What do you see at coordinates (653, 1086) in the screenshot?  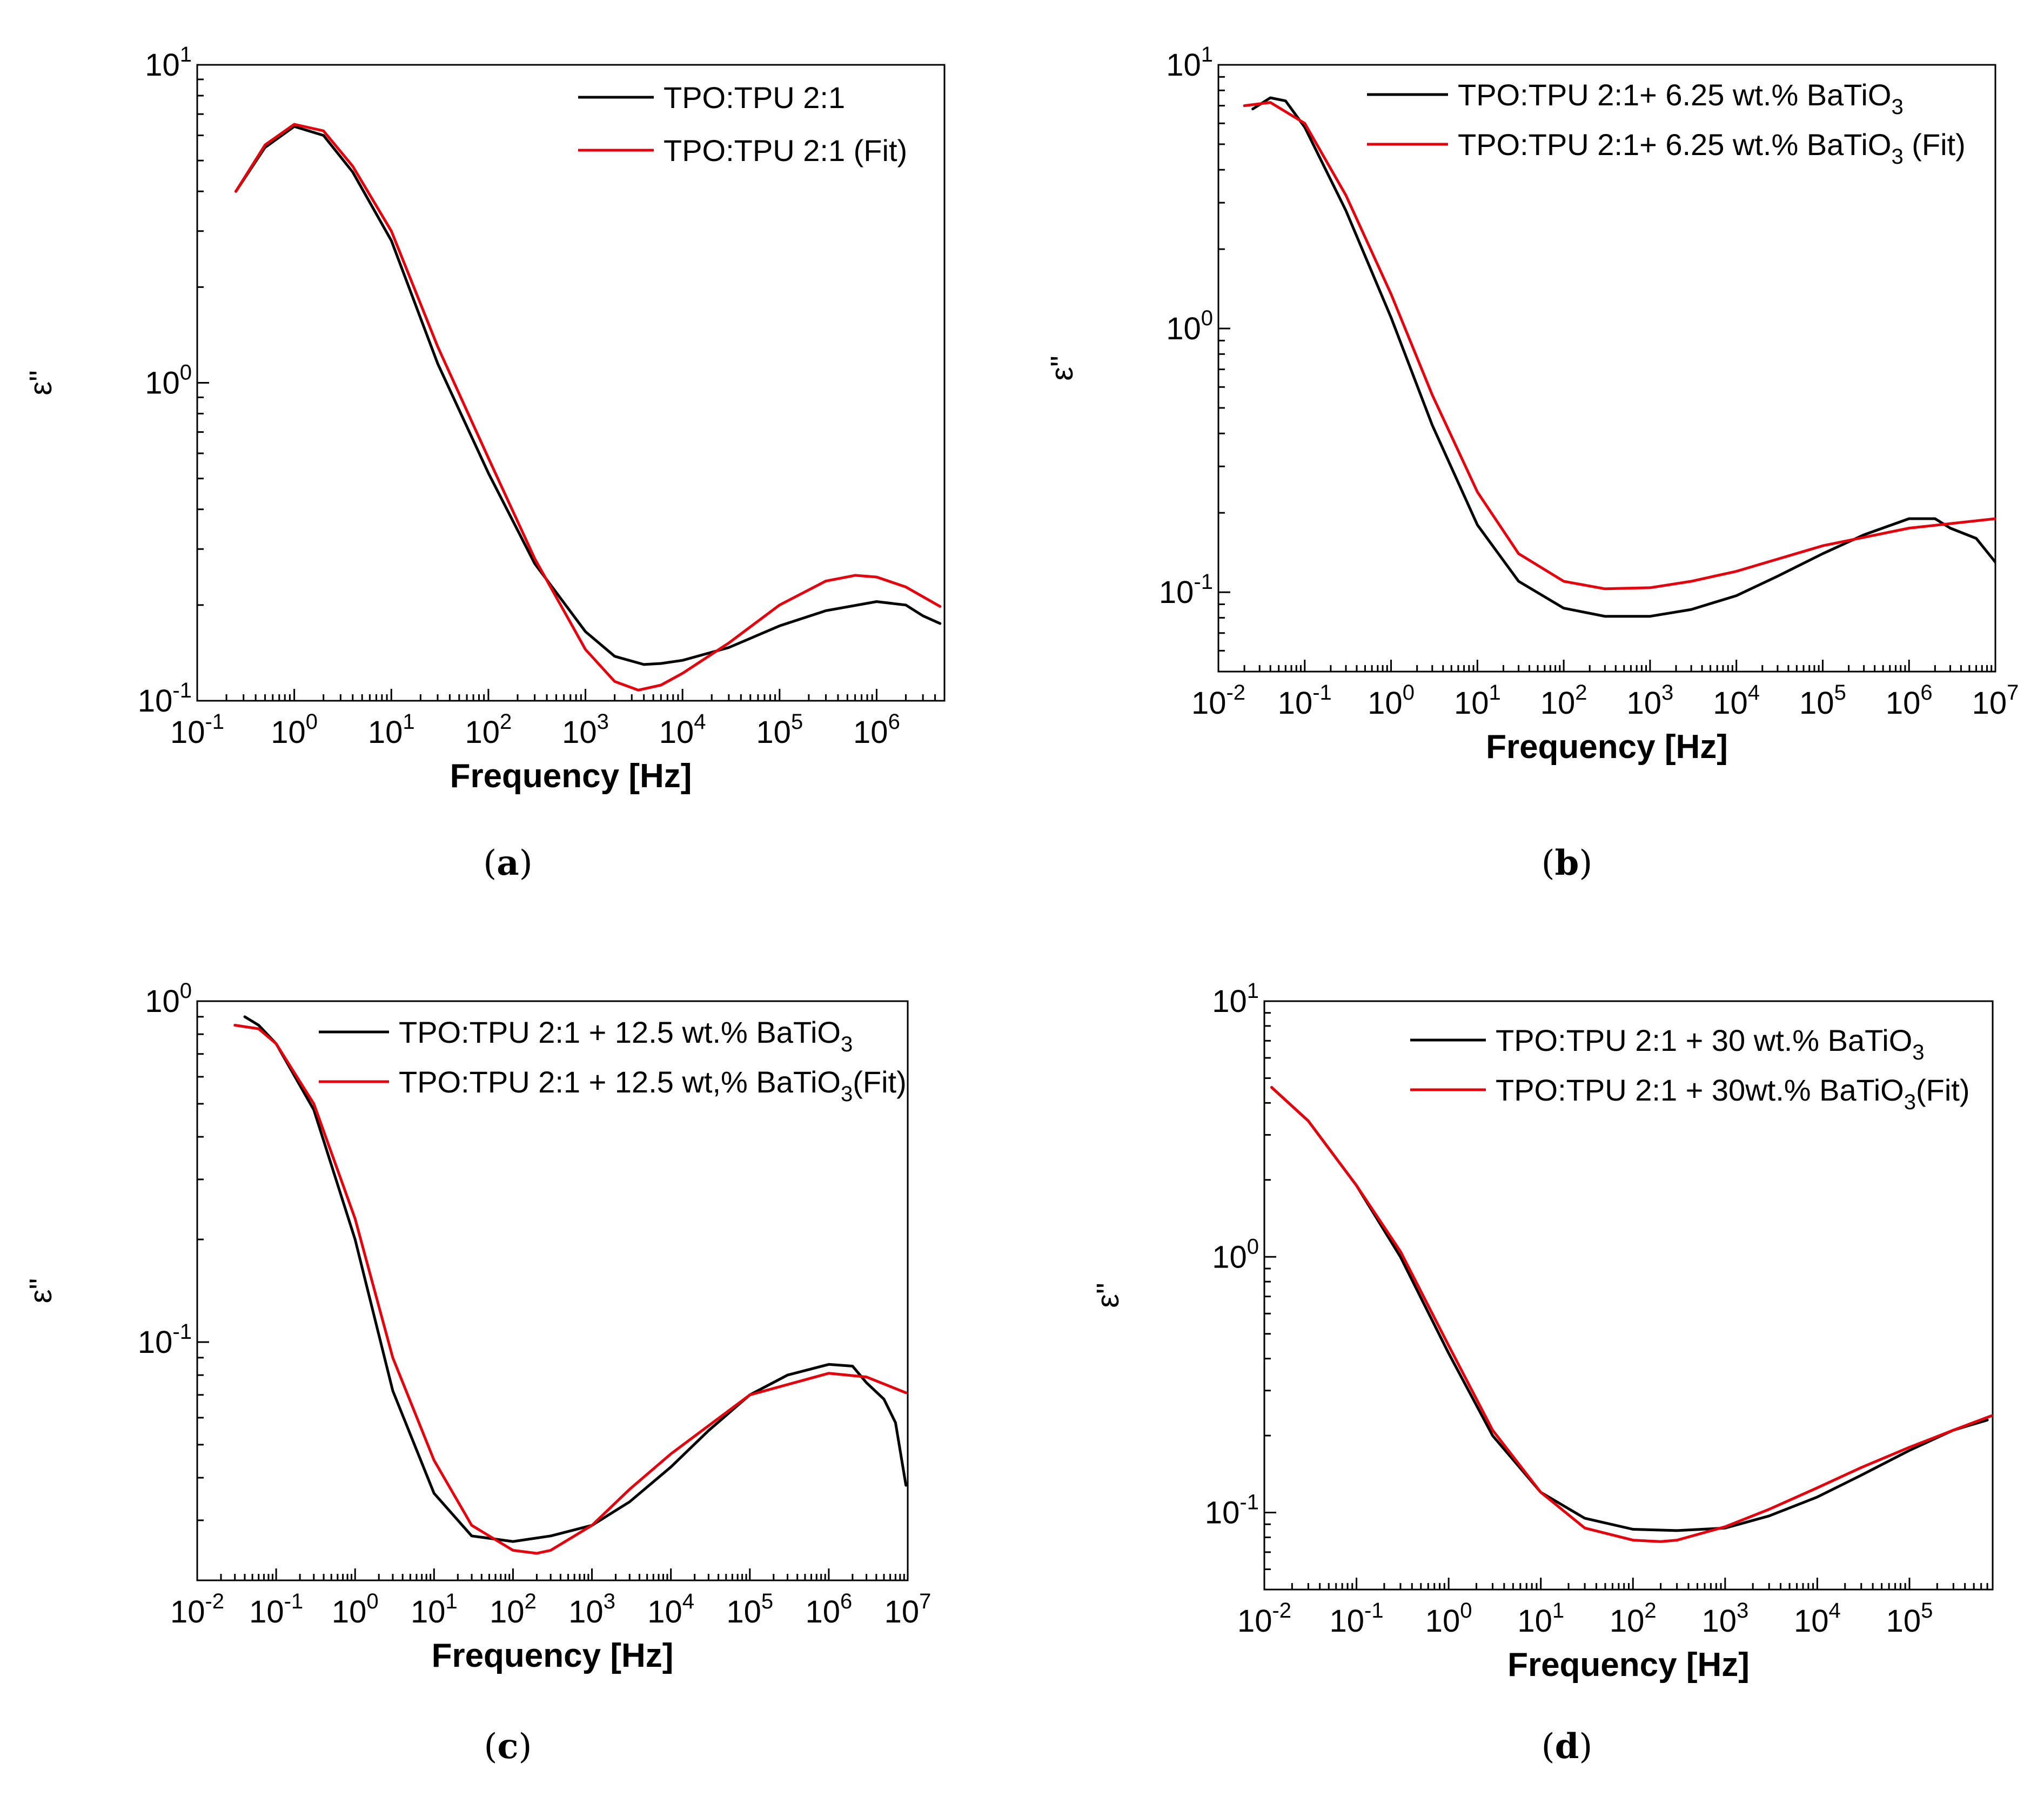 I see `legend-label: TPO:TPU 2:1 + 12.5 wt,% BaTiO3(Fit)` at bounding box center [653, 1086].